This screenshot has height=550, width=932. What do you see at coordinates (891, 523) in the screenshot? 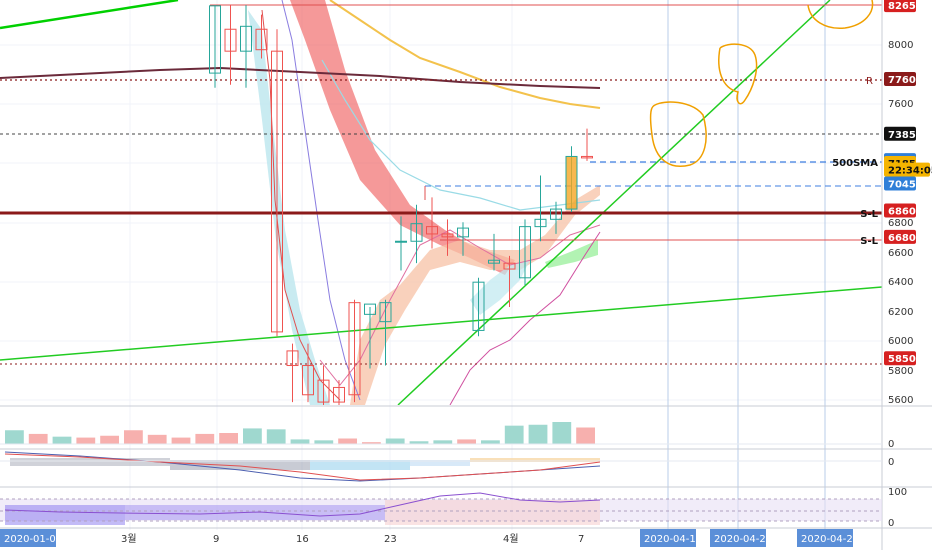
I see `rsi-bottom: 0` at bounding box center [891, 523].